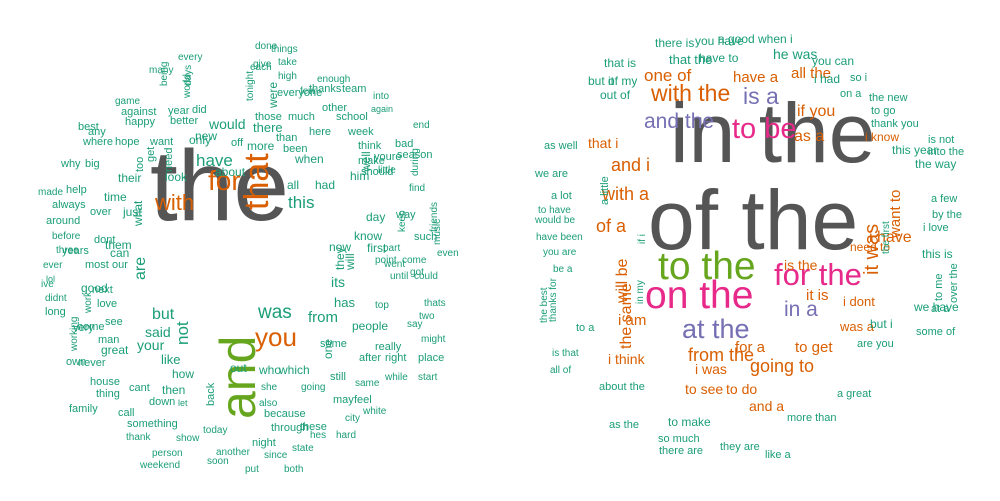  I want to click on cloud-left-word: game, so click(128, 101).